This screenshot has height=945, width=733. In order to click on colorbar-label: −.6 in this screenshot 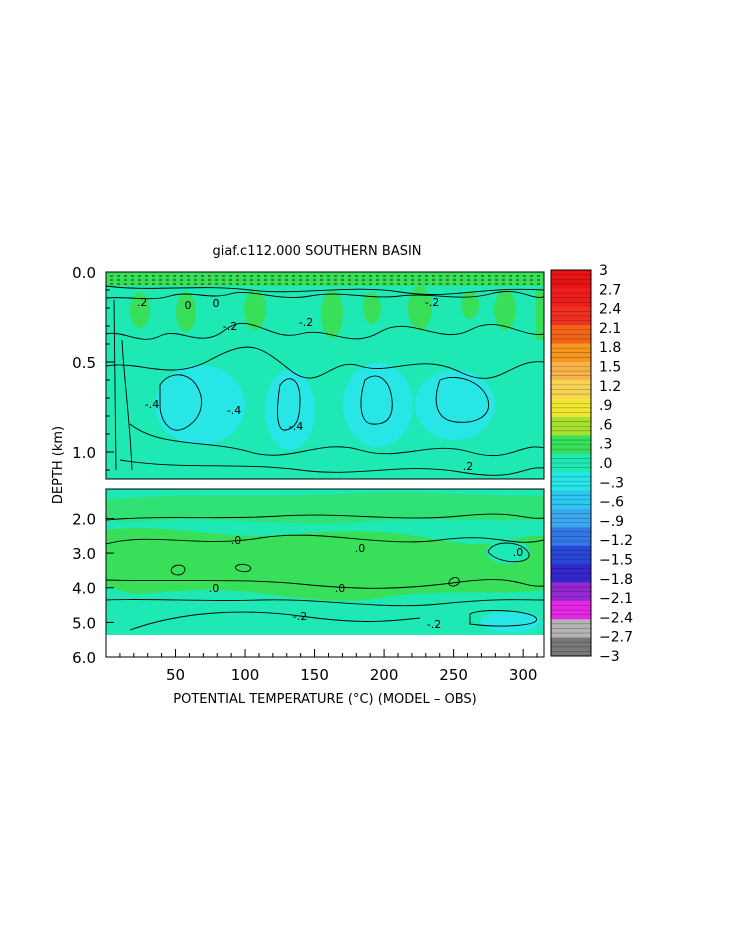, I will do `click(611, 503)`.